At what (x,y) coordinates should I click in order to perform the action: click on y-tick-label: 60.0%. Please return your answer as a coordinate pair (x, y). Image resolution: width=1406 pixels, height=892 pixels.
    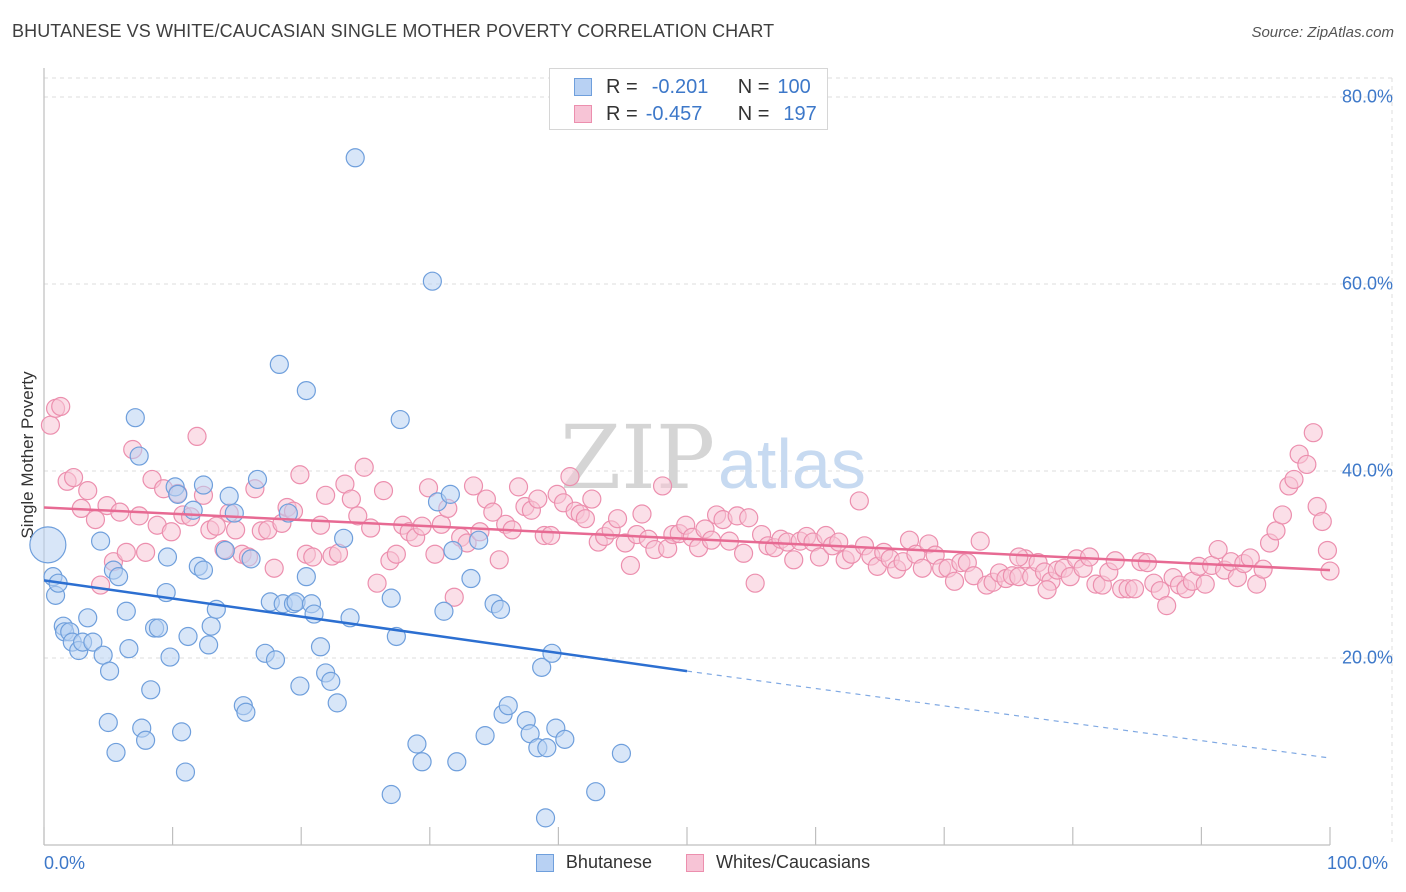
    Looking at the image, I should click on (1367, 283).